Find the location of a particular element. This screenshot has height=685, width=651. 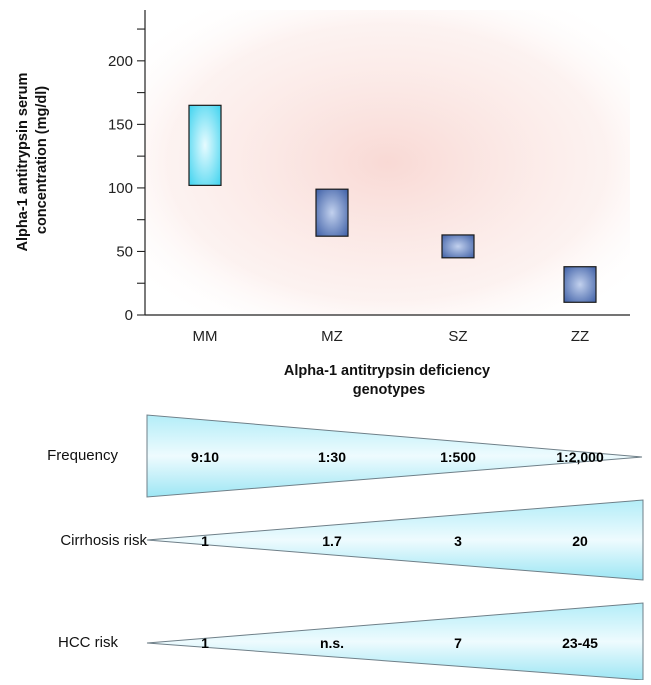

x-tick-label-mm: MM is located at coordinates (205, 336).